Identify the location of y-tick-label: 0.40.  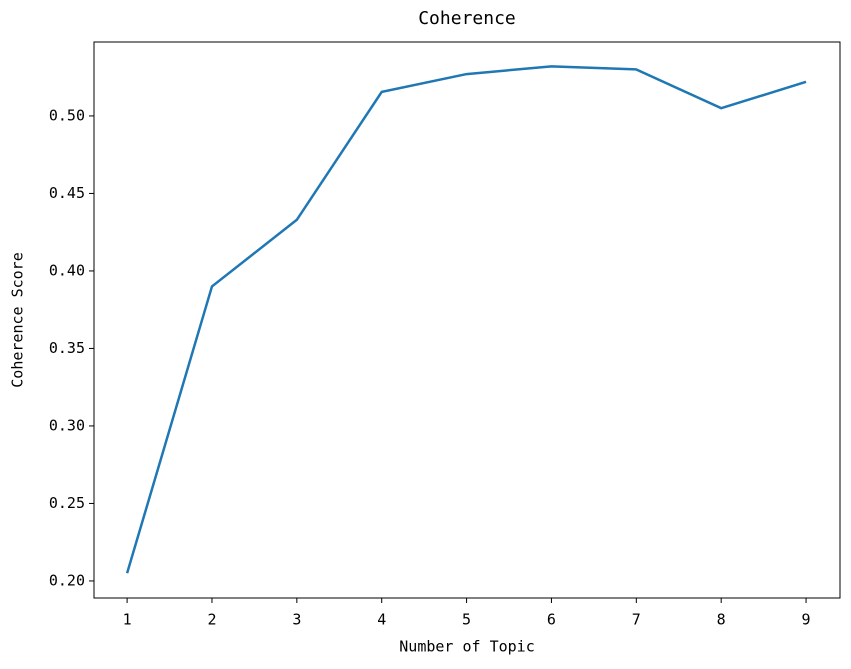
(67, 270).